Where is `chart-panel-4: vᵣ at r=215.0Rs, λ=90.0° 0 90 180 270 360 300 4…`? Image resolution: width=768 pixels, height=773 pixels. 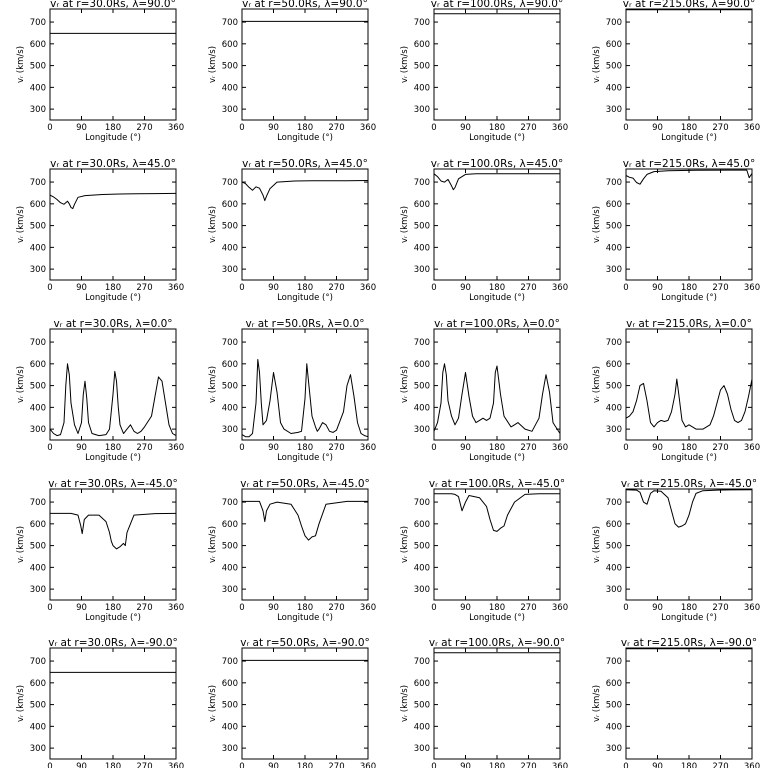 chart-panel-4: vᵣ at r=215.0Rs, λ=90.0° 0 90 180 270 360 300 4… is located at coordinates (676, 71).